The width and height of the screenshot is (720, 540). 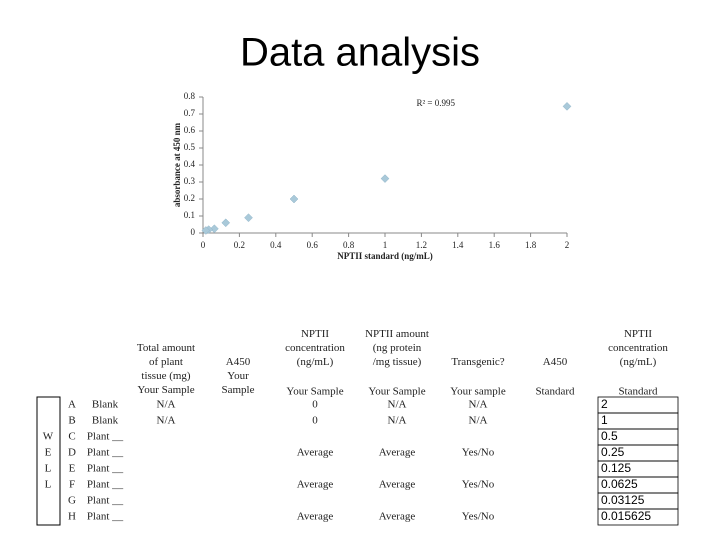 I want to click on x-tick-label: 0, so click(x=203, y=245).